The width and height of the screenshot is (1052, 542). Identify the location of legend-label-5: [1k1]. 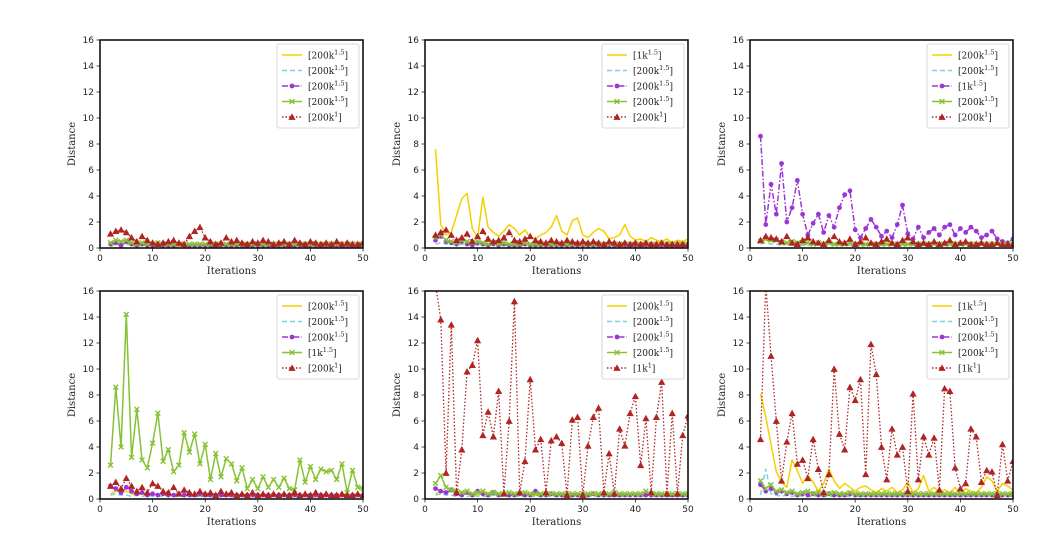
(644, 368).